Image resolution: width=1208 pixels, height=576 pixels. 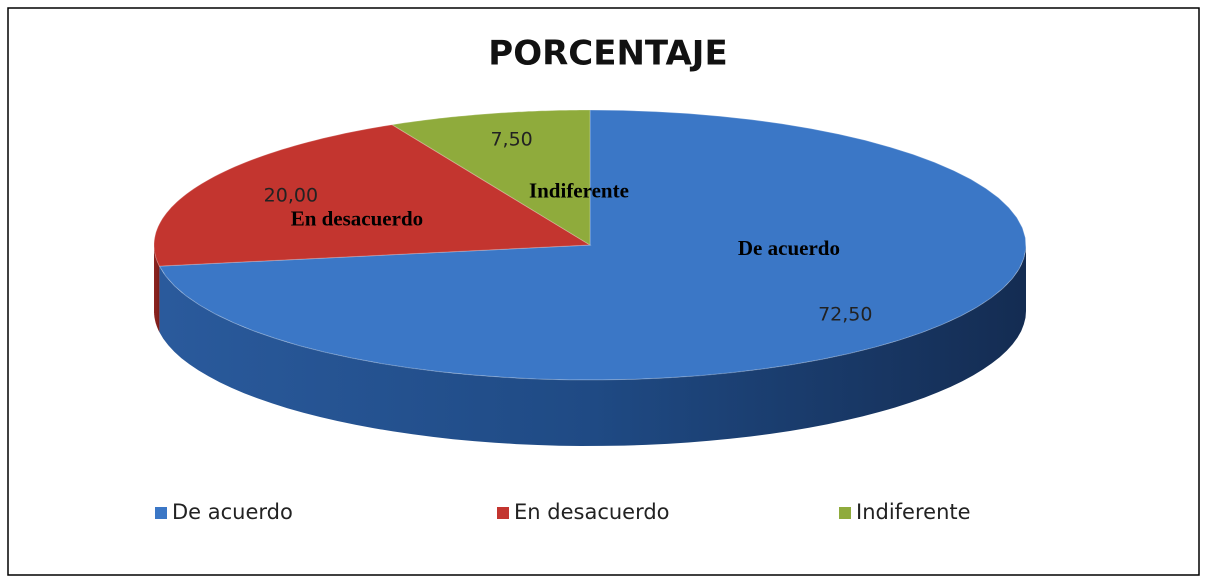 I want to click on value-label: 20,00, so click(x=291, y=195).